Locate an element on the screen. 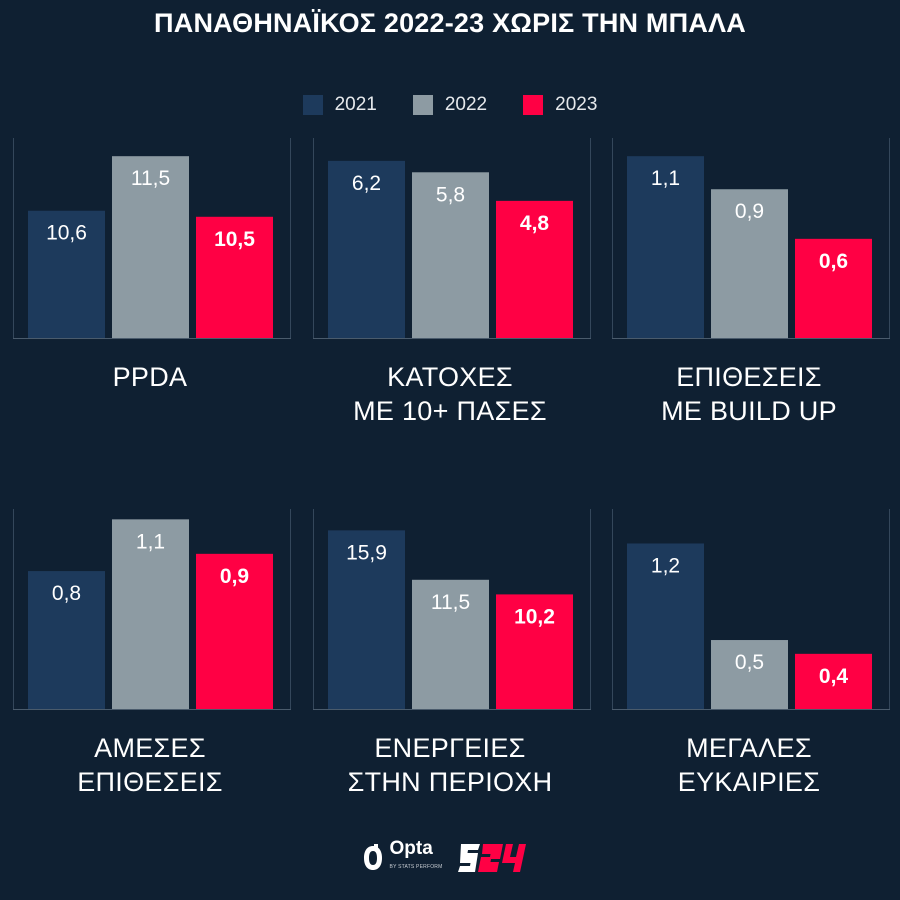 The image size is (900, 900). footer: Opta BY STATS PERFORM is located at coordinates (450, 858).